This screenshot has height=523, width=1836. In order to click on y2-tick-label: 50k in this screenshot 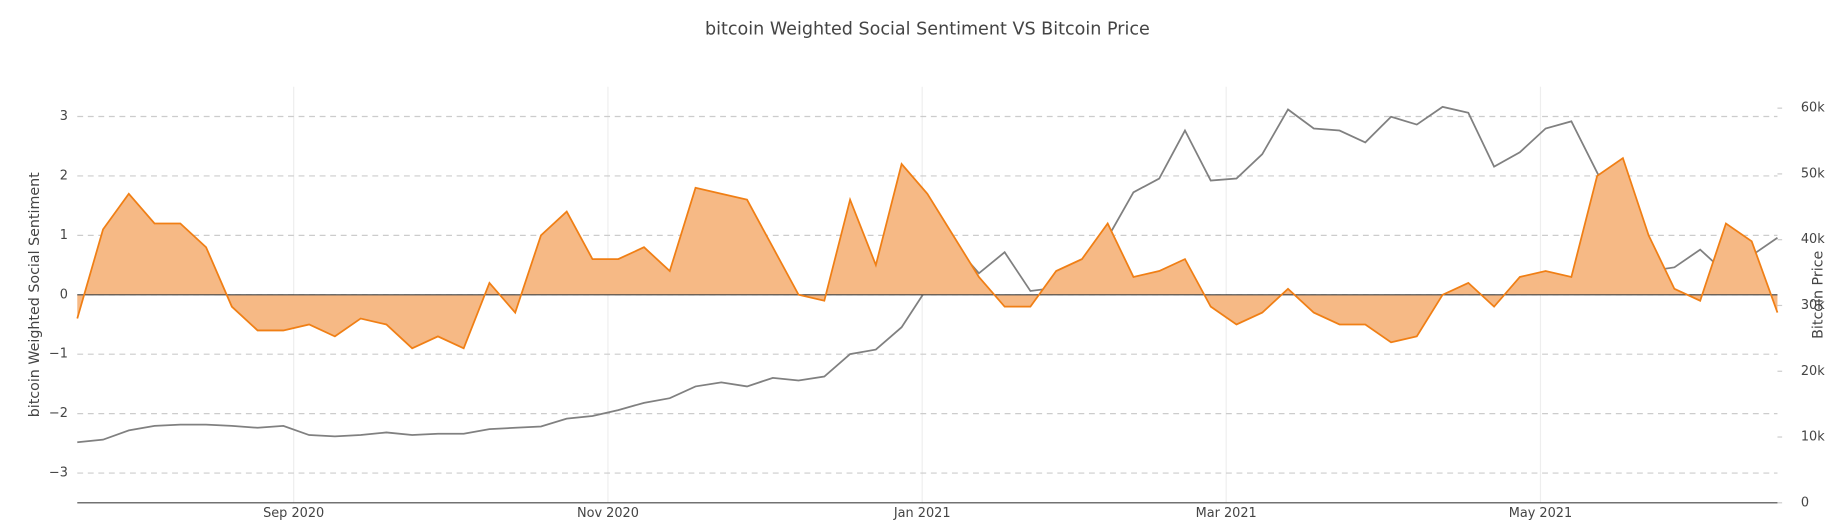, I will do `click(1813, 173)`.